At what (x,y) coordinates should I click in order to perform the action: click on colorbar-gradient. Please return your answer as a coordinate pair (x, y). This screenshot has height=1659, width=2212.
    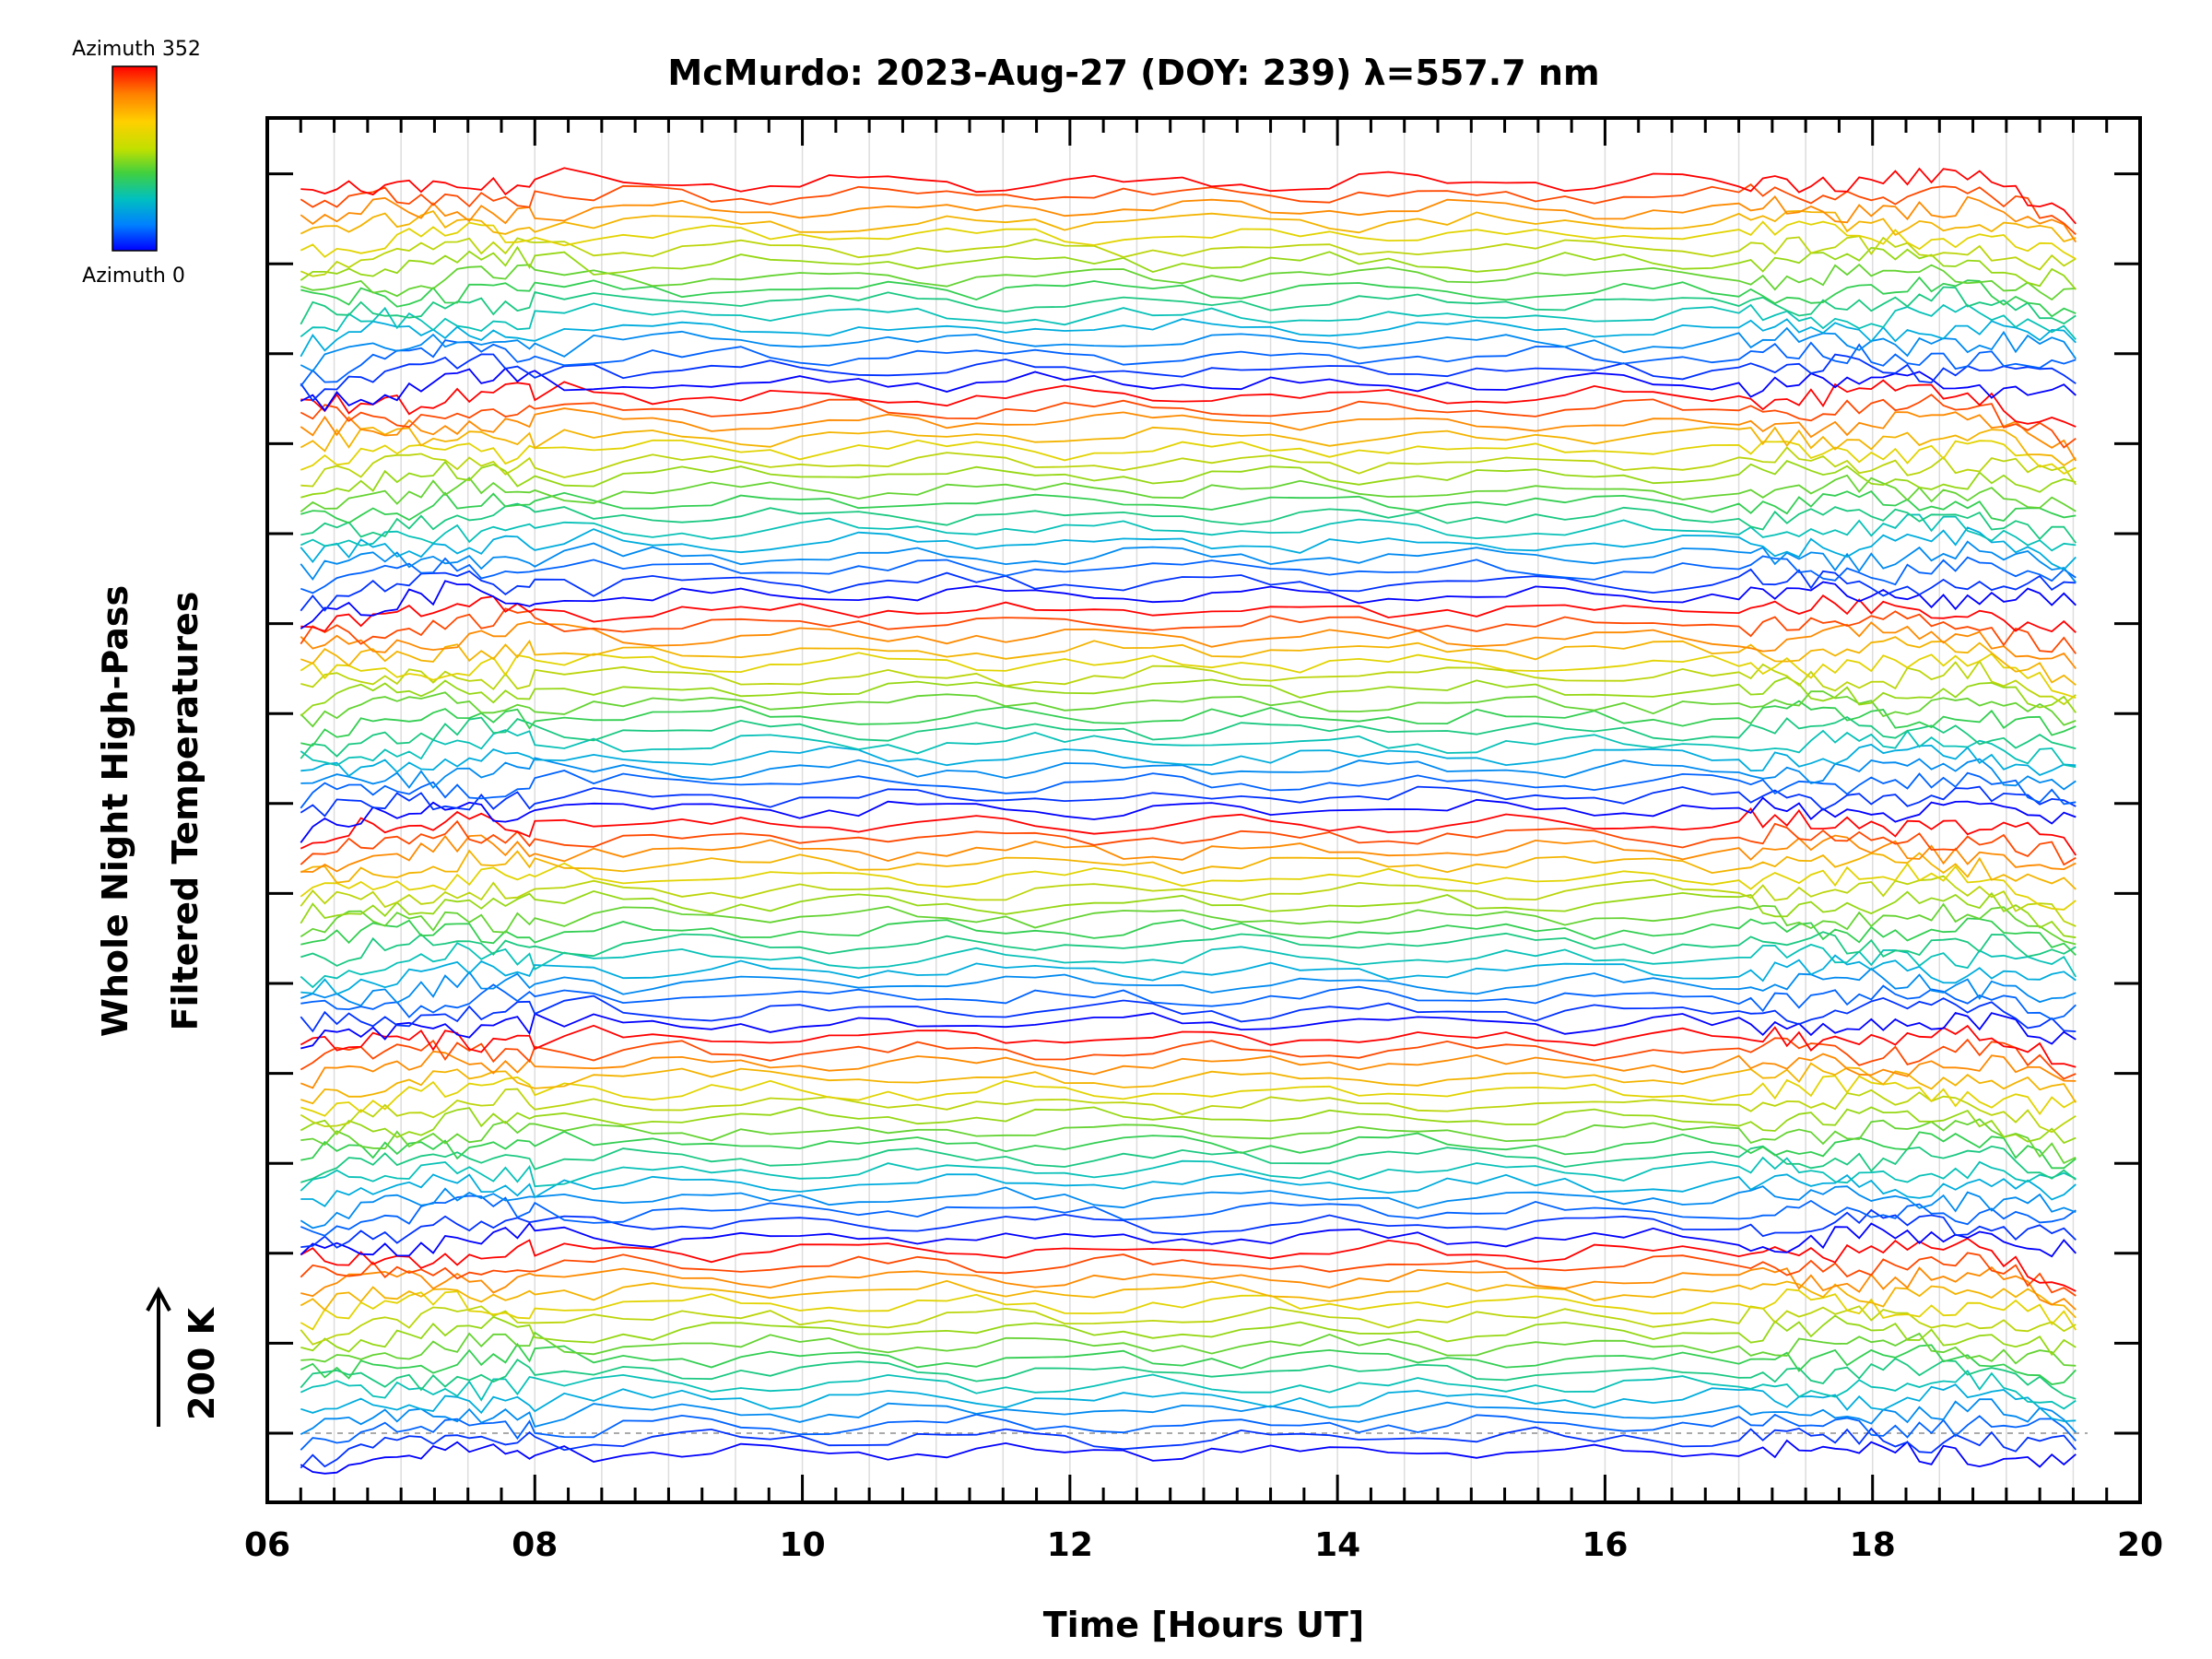
    Looking at the image, I should click on (135, 158).